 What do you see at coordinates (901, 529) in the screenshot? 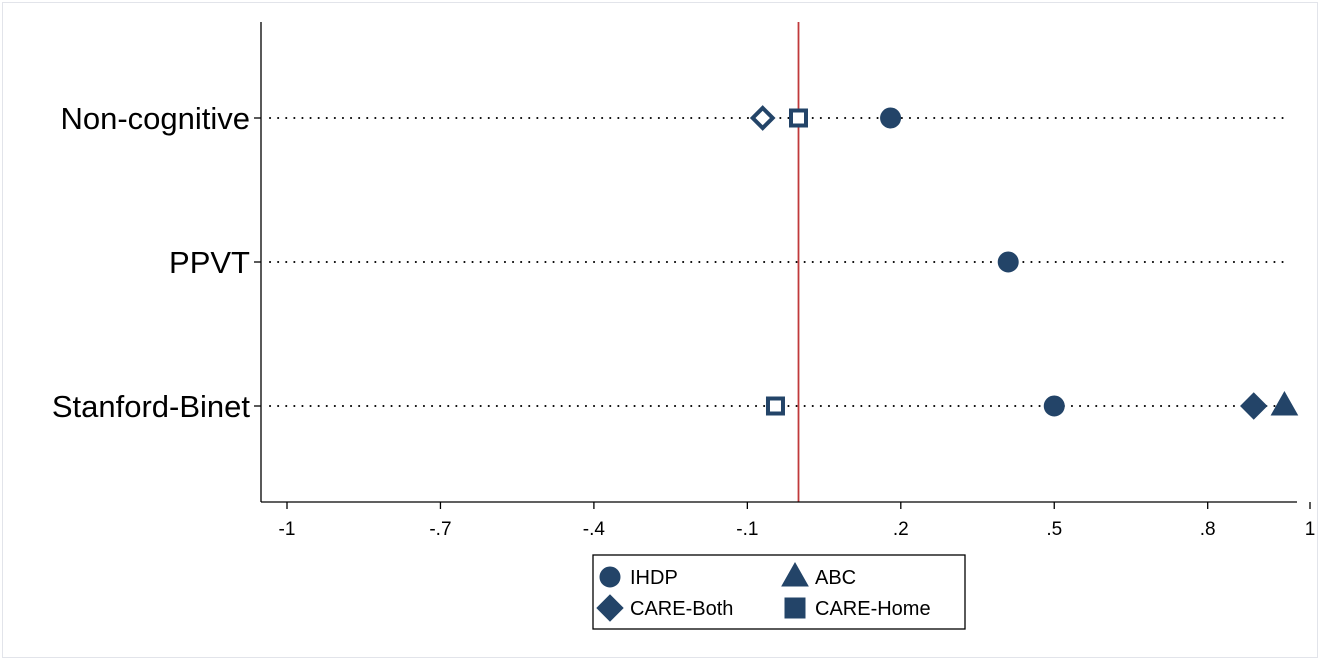
I see `x-tick-label: .2` at bounding box center [901, 529].